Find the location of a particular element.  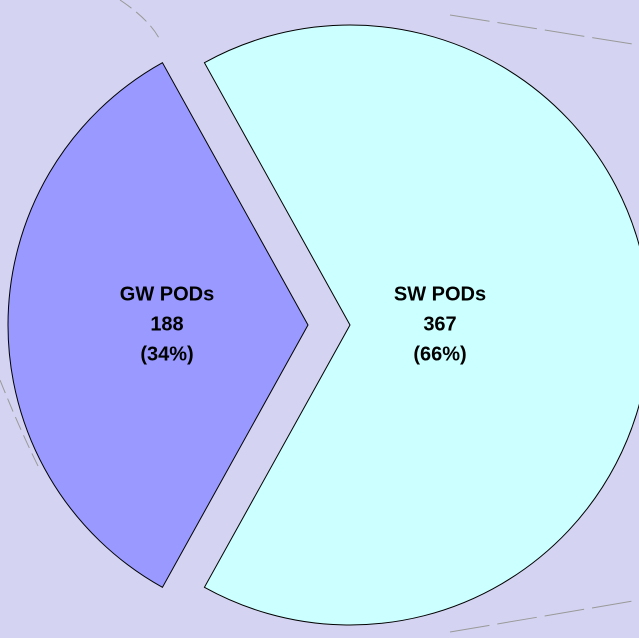

value-label: 367 is located at coordinates (439, 324).